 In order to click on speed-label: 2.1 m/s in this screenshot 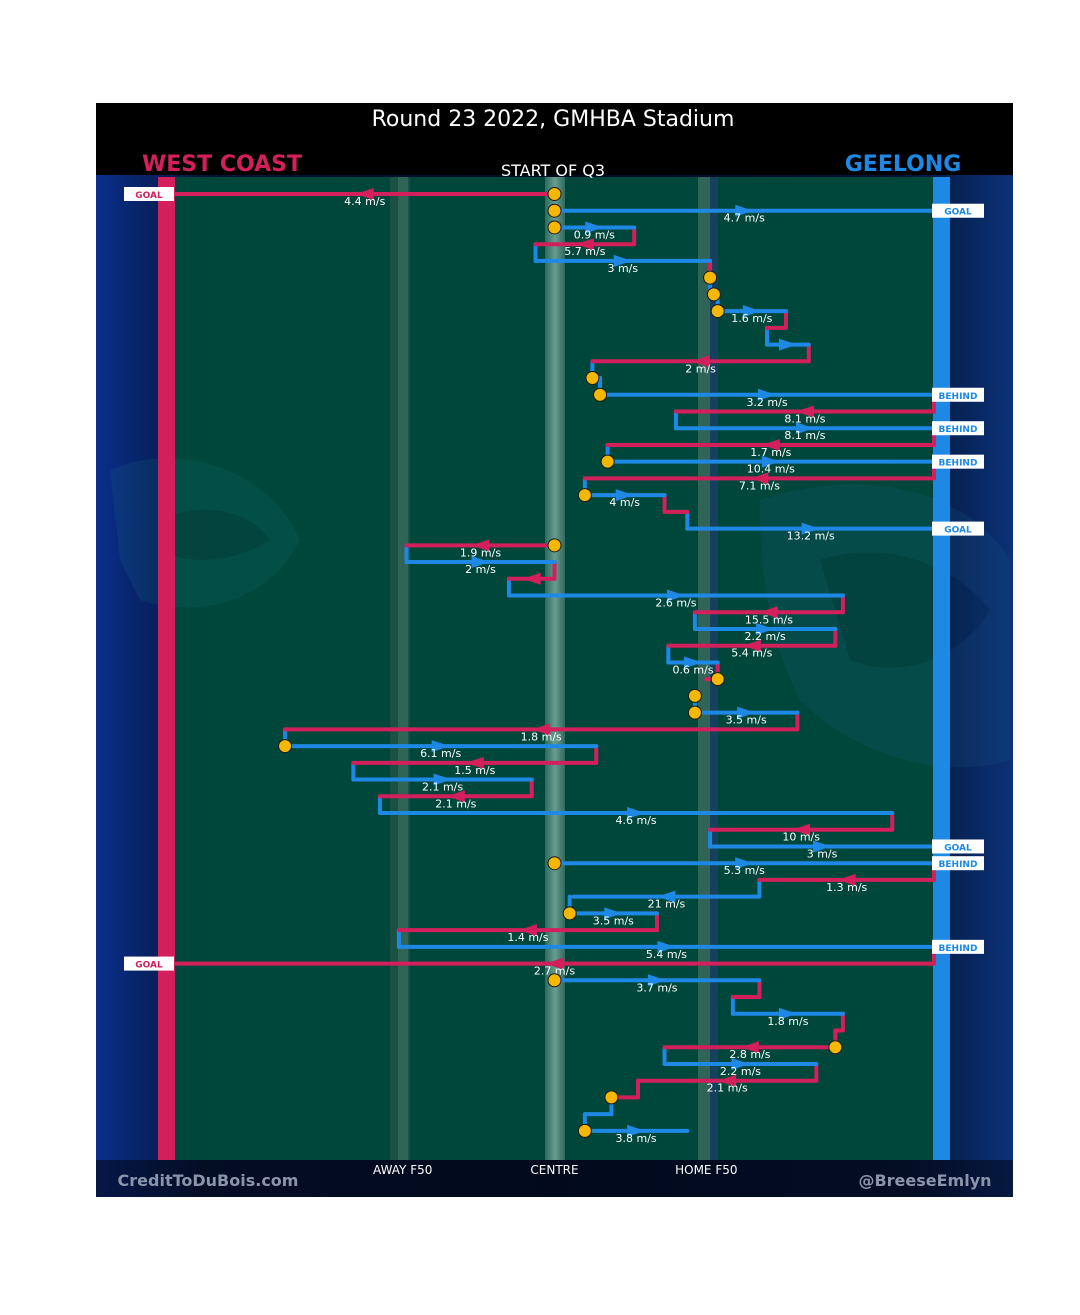, I will do `click(727, 1088)`.